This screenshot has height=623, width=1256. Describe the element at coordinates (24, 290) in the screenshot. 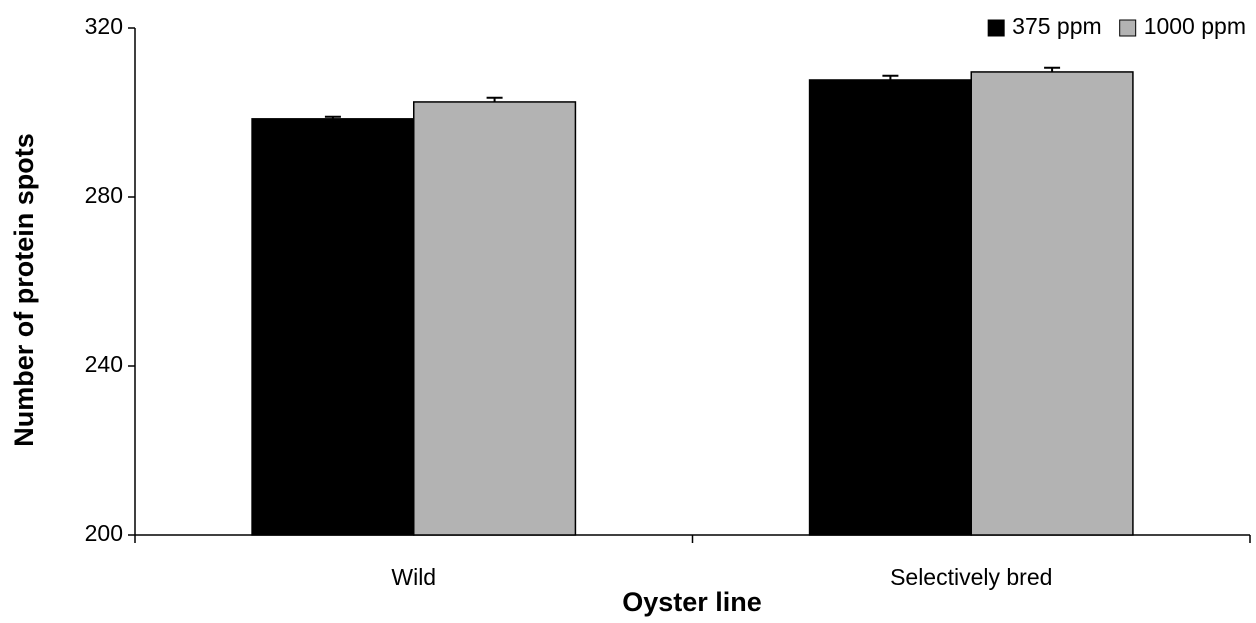

I see `y-axis-title: Number of protein spots` at that location.